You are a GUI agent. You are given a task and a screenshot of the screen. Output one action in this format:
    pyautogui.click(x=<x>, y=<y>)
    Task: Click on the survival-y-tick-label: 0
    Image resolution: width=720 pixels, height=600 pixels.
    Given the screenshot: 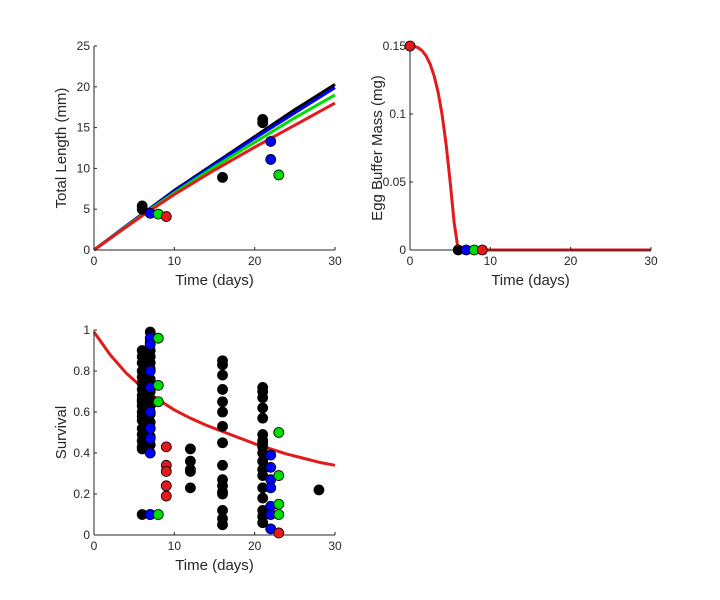 What is the action you would take?
    pyautogui.click(x=86, y=535)
    